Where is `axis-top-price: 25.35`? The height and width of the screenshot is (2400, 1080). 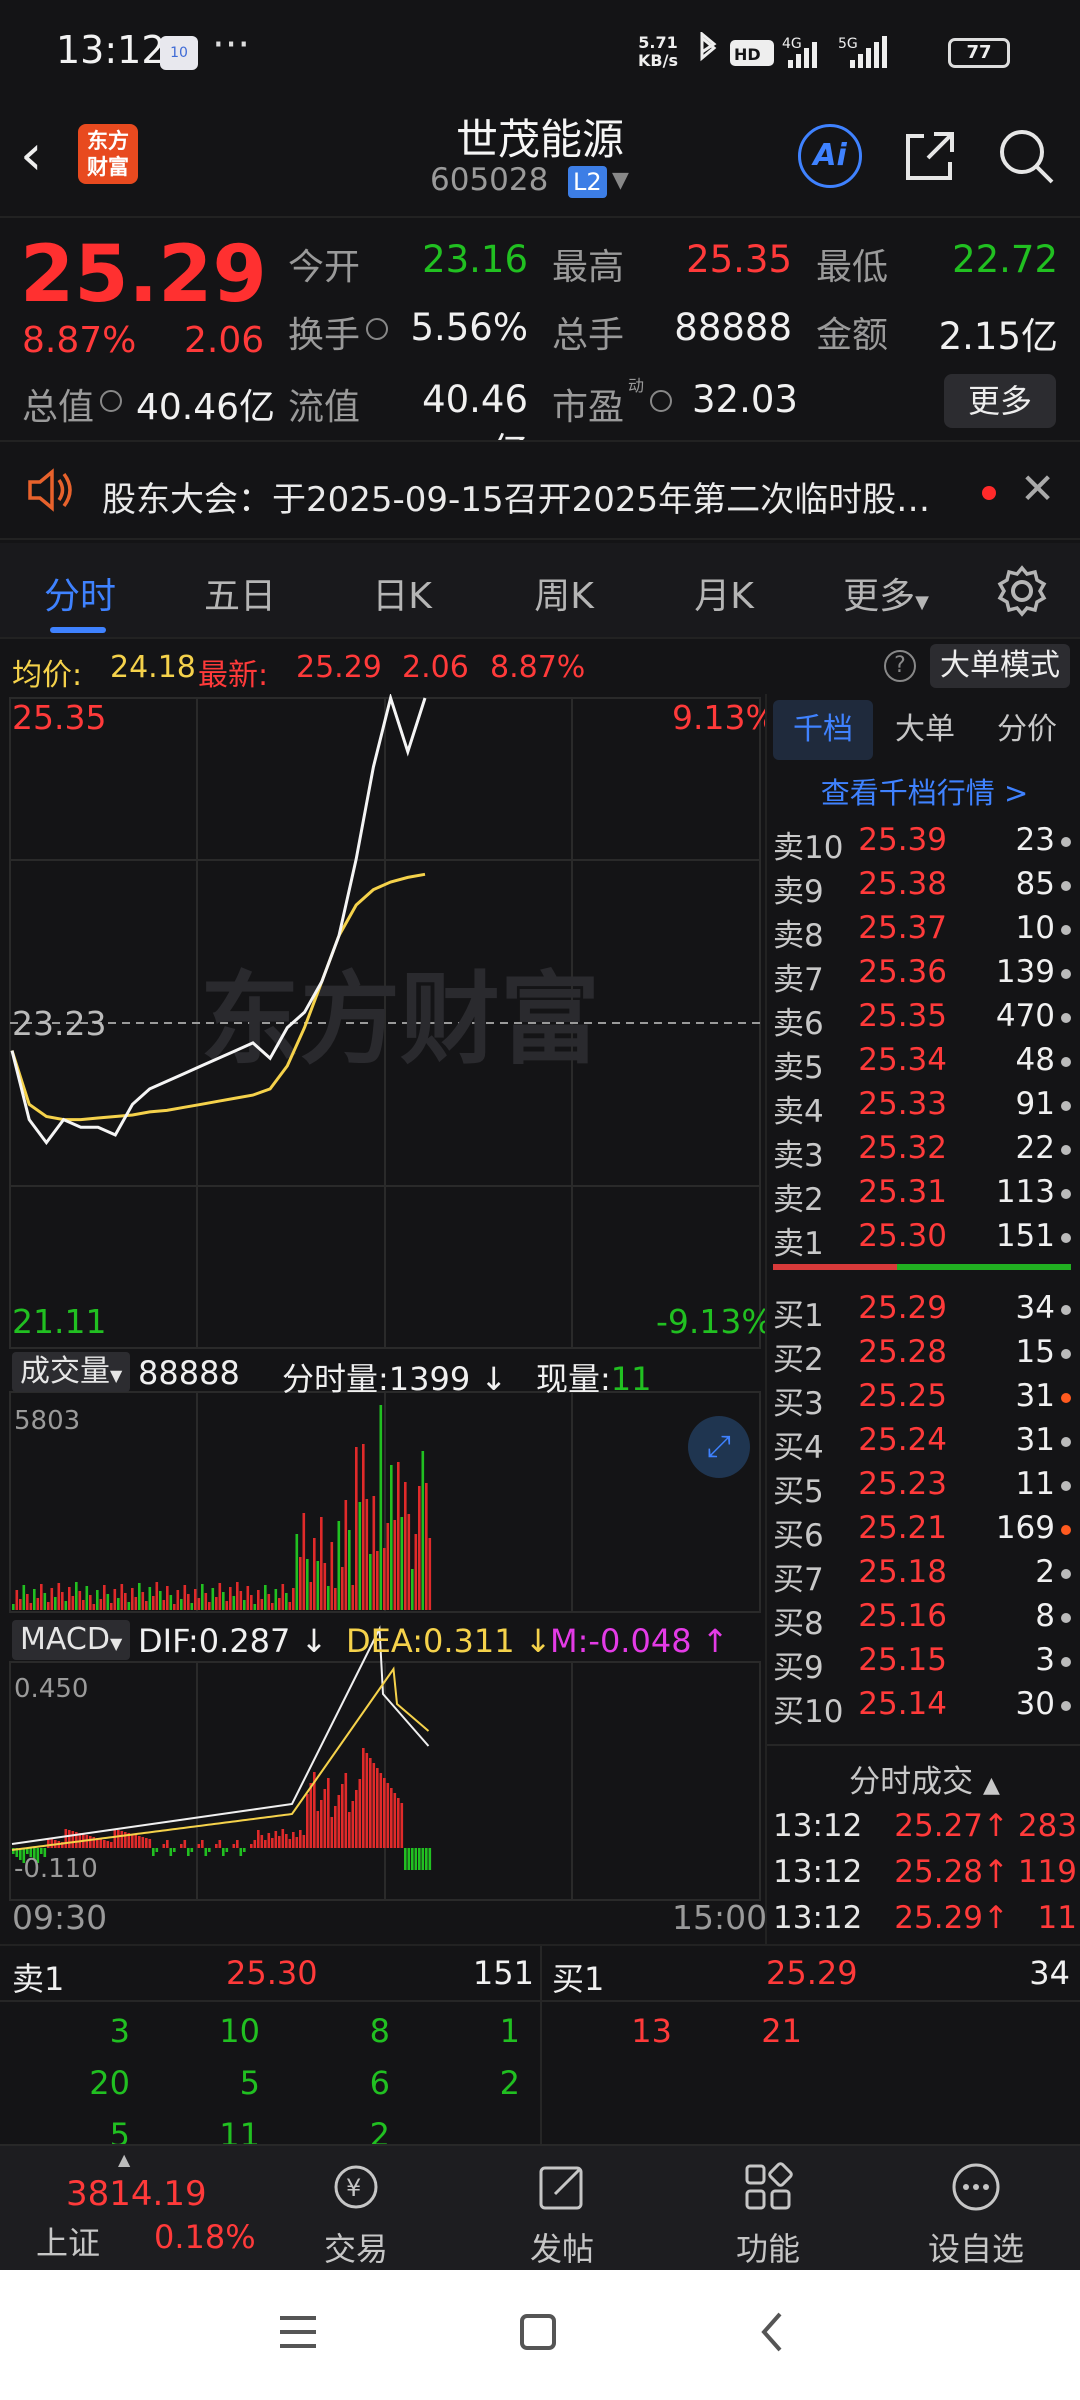
axis-top-price: 25.35 is located at coordinates (59, 717).